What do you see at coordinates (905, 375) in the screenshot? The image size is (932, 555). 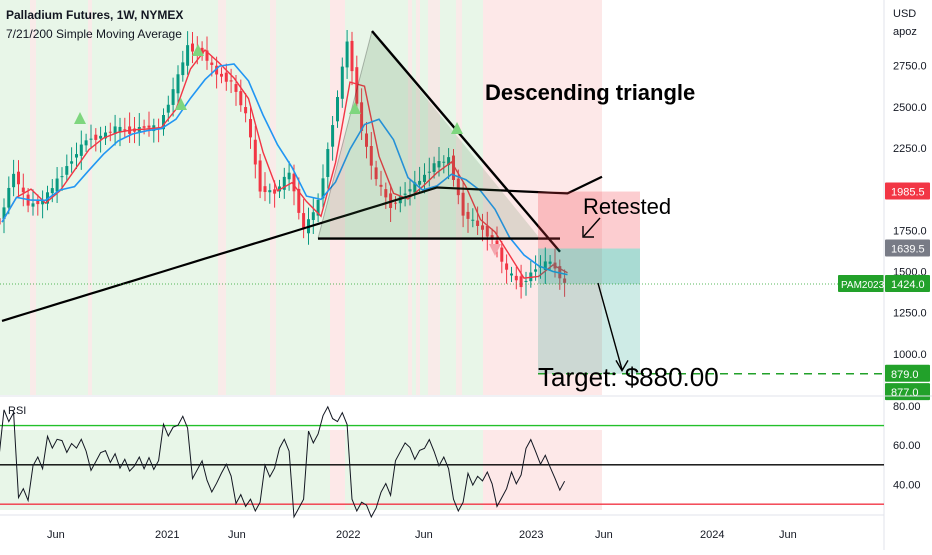 I see `price-badge-label: 879.0` at bounding box center [905, 375].